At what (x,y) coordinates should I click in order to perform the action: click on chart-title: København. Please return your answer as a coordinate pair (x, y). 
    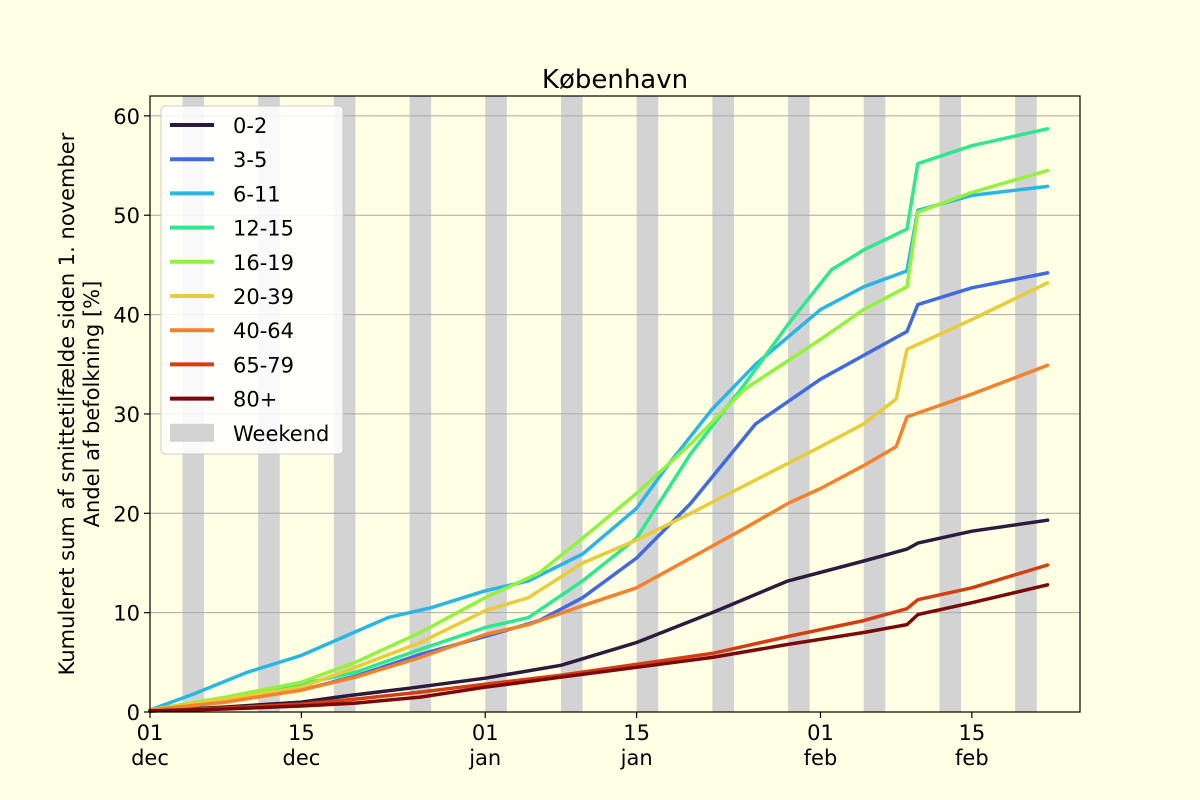
    Looking at the image, I should click on (615, 80).